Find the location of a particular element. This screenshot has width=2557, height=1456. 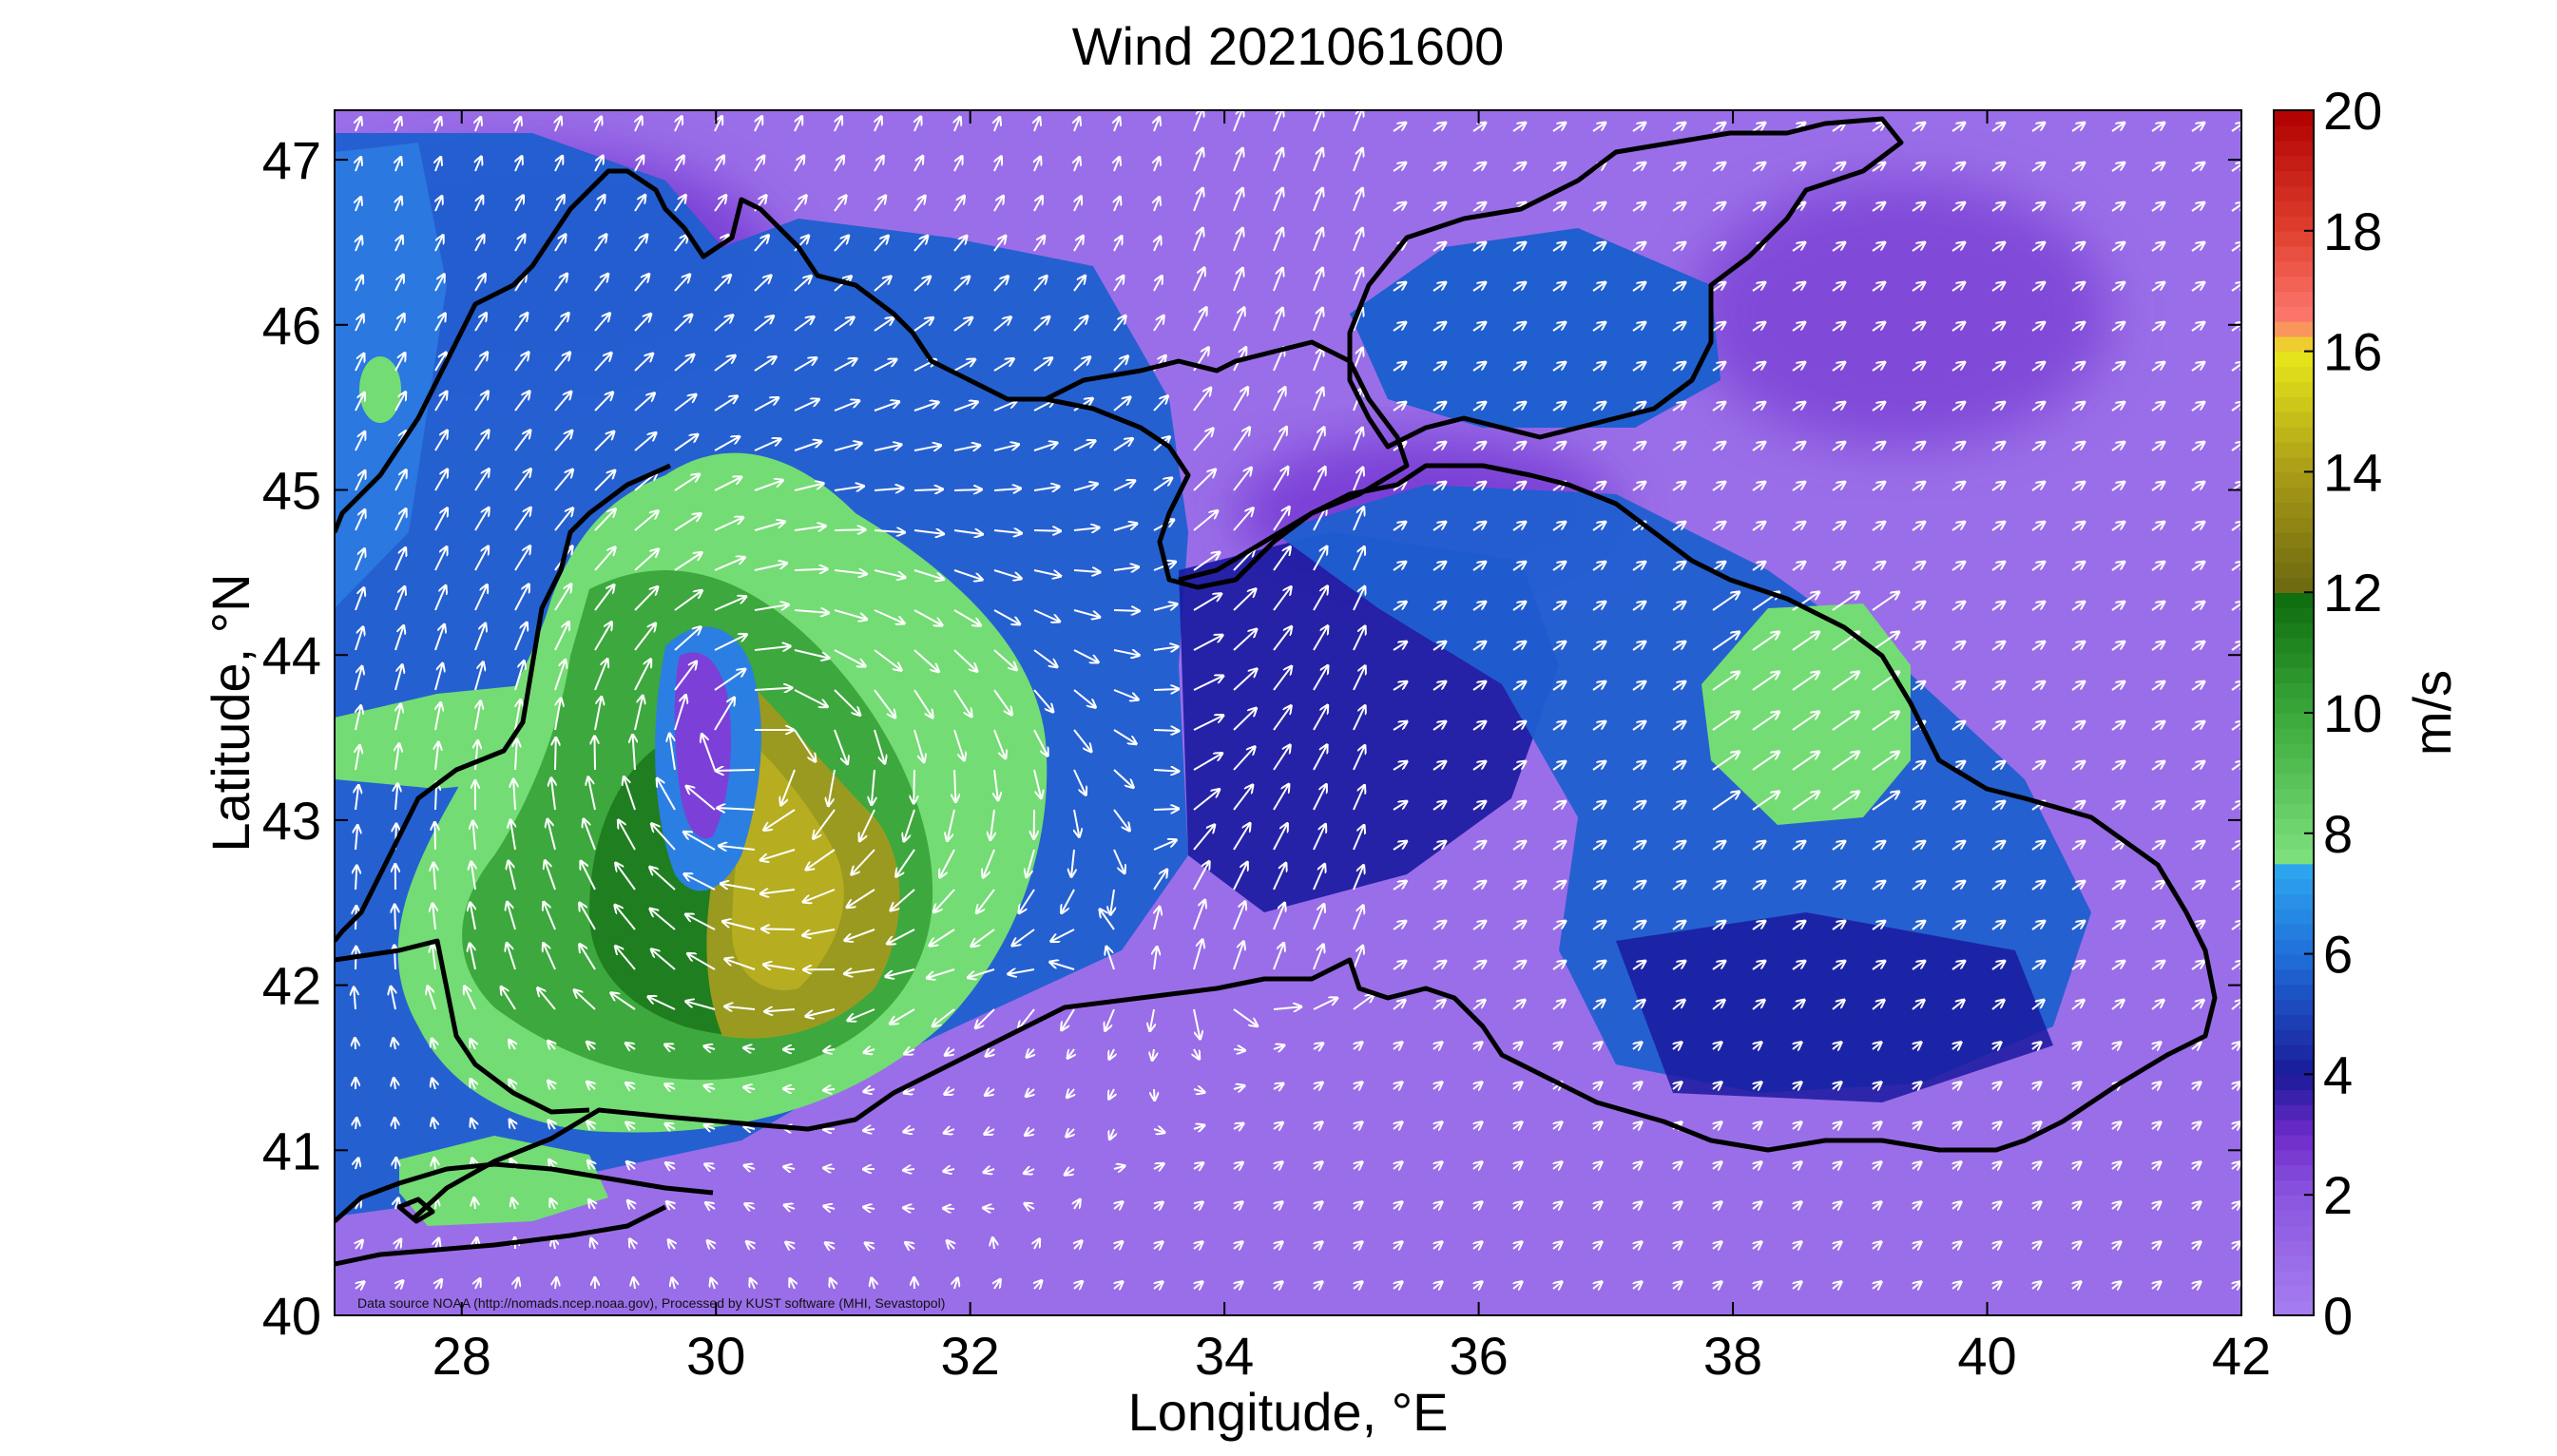

x-tick-label: 30 is located at coordinates (716, 1356).